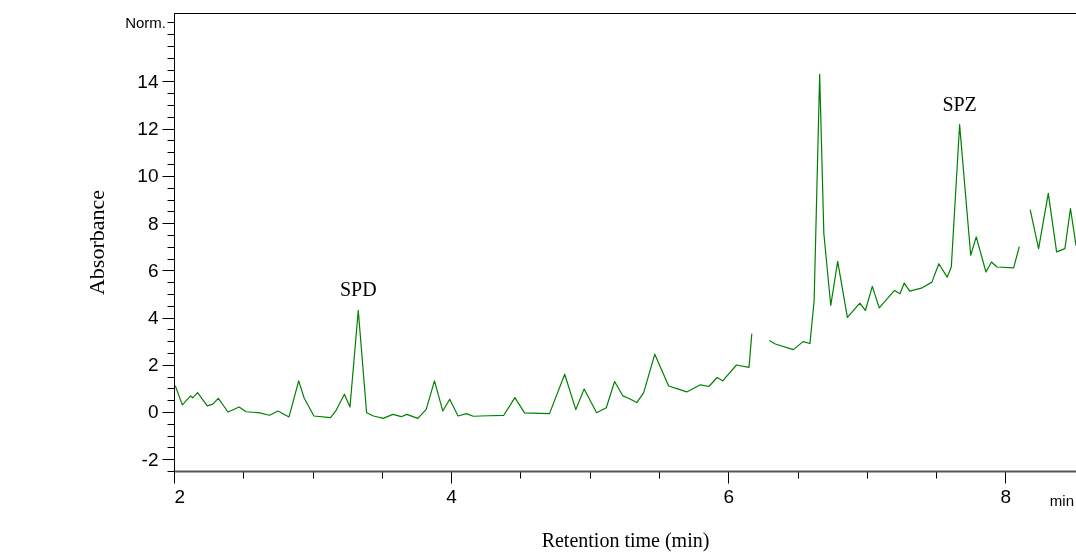 This screenshot has width=1076, height=558. What do you see at coordinates (153, 318) in the screenshot?
I see `y-tick-label: 4` at bounding box center [153, 318].